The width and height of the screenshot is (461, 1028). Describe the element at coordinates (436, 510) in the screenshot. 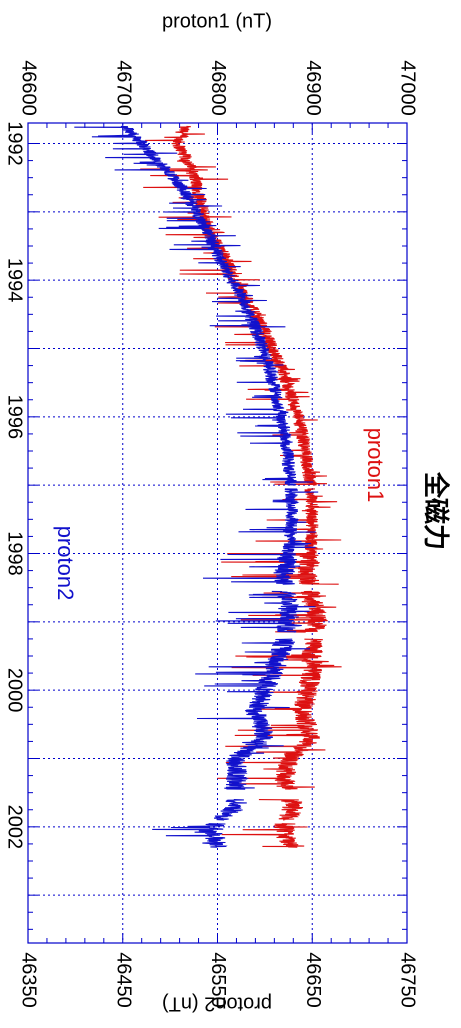

I see `chart-title: 全磁力` at that location.